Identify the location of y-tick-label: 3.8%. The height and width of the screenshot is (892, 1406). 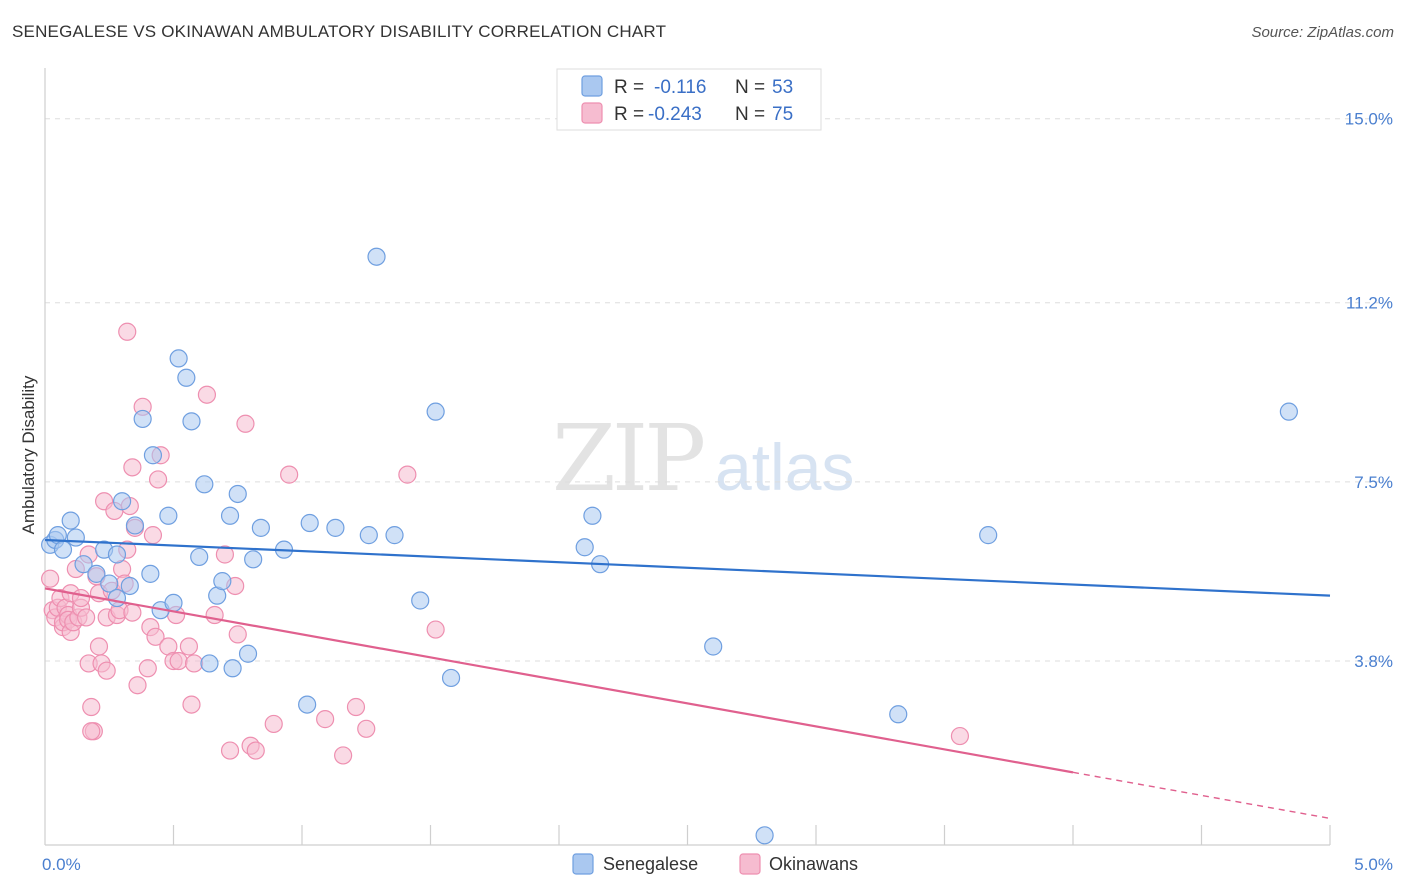
(1373, 661).